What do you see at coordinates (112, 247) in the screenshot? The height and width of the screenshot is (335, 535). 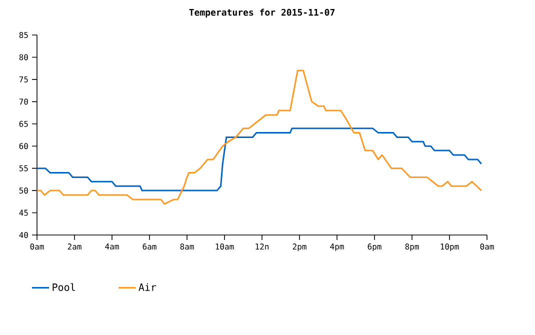 I see `x-tick-label: 4am` at bounding box center [112, 247].